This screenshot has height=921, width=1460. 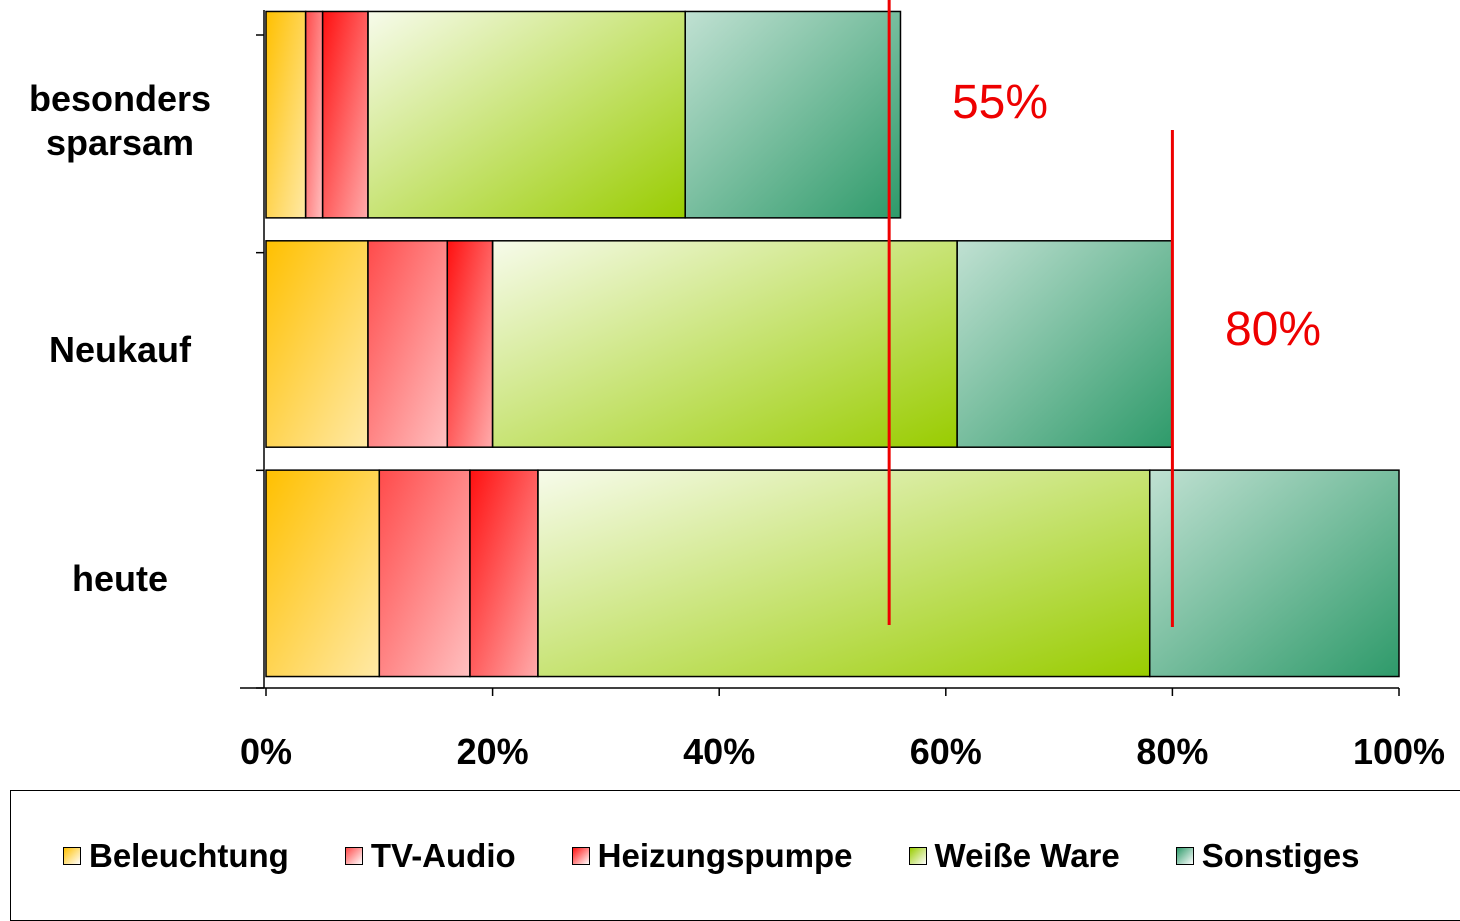 I want to click on legend-item: TV-Audio, so click(x=430, y=855).